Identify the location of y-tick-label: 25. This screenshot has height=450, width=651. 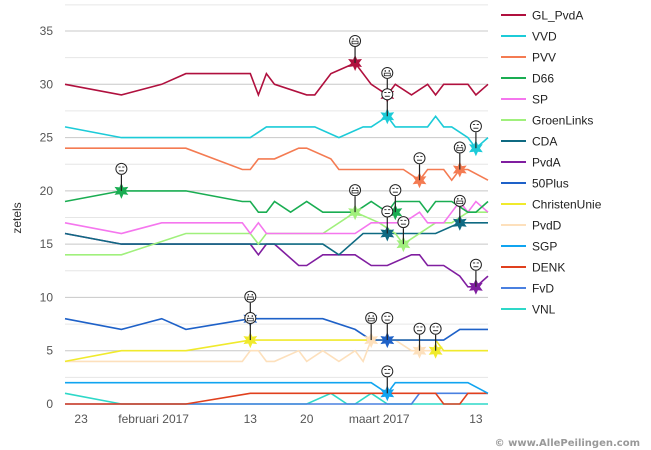
(47, 138).